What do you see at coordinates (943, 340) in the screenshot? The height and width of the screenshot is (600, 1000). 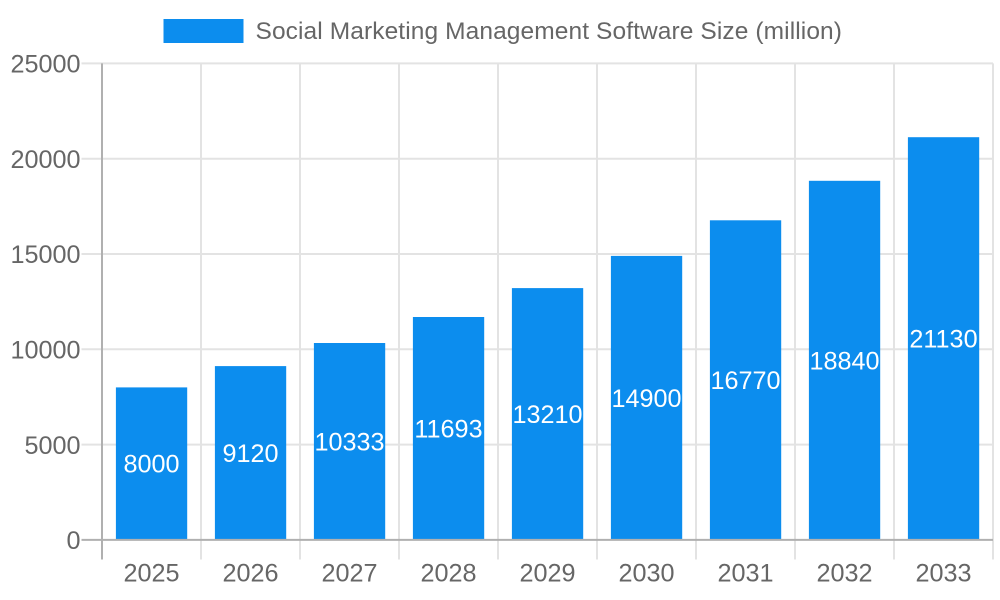 I see `svg-text: 21130` at bounding box center [943, 340].